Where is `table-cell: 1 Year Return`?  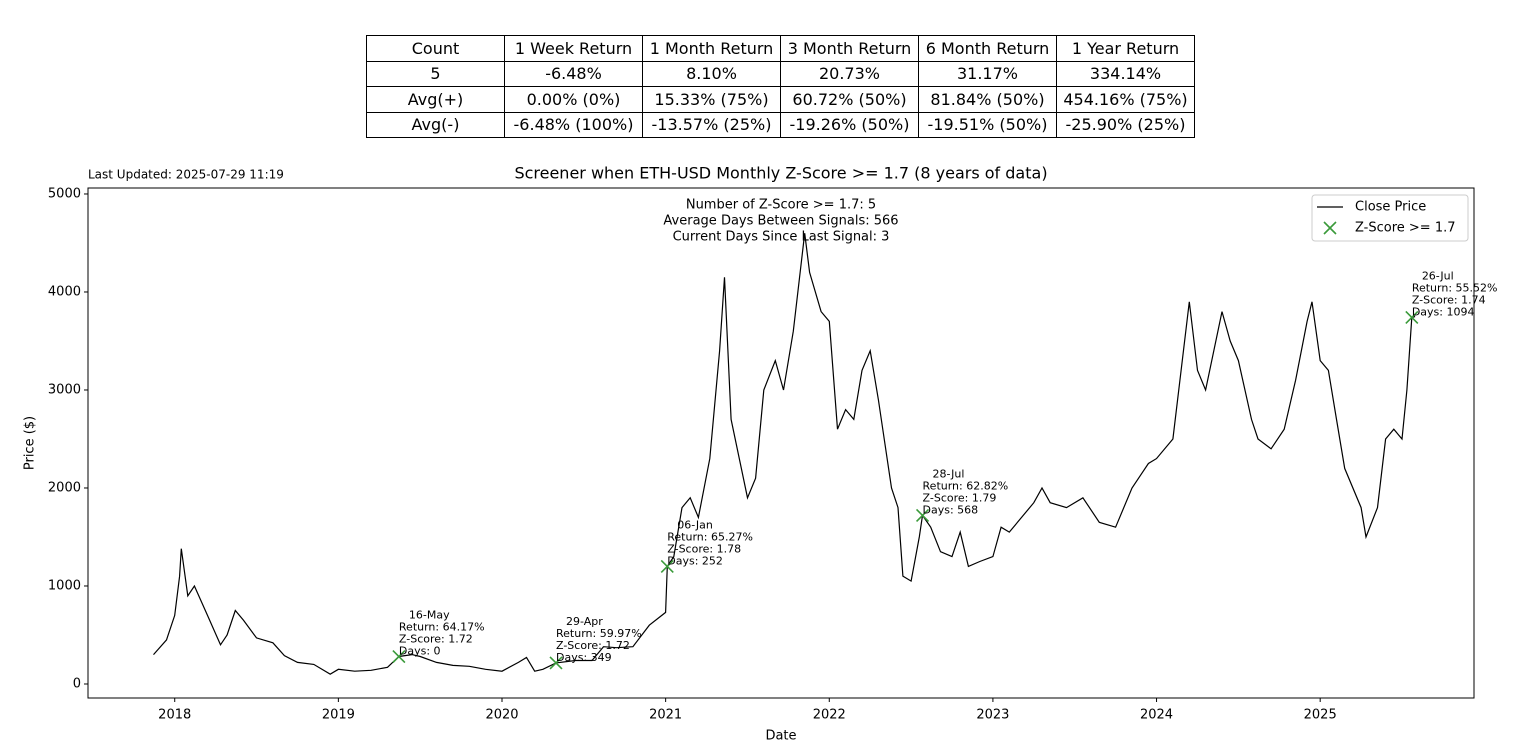
table-cell: 1 Year Return is located at coordinates (1125, 48).